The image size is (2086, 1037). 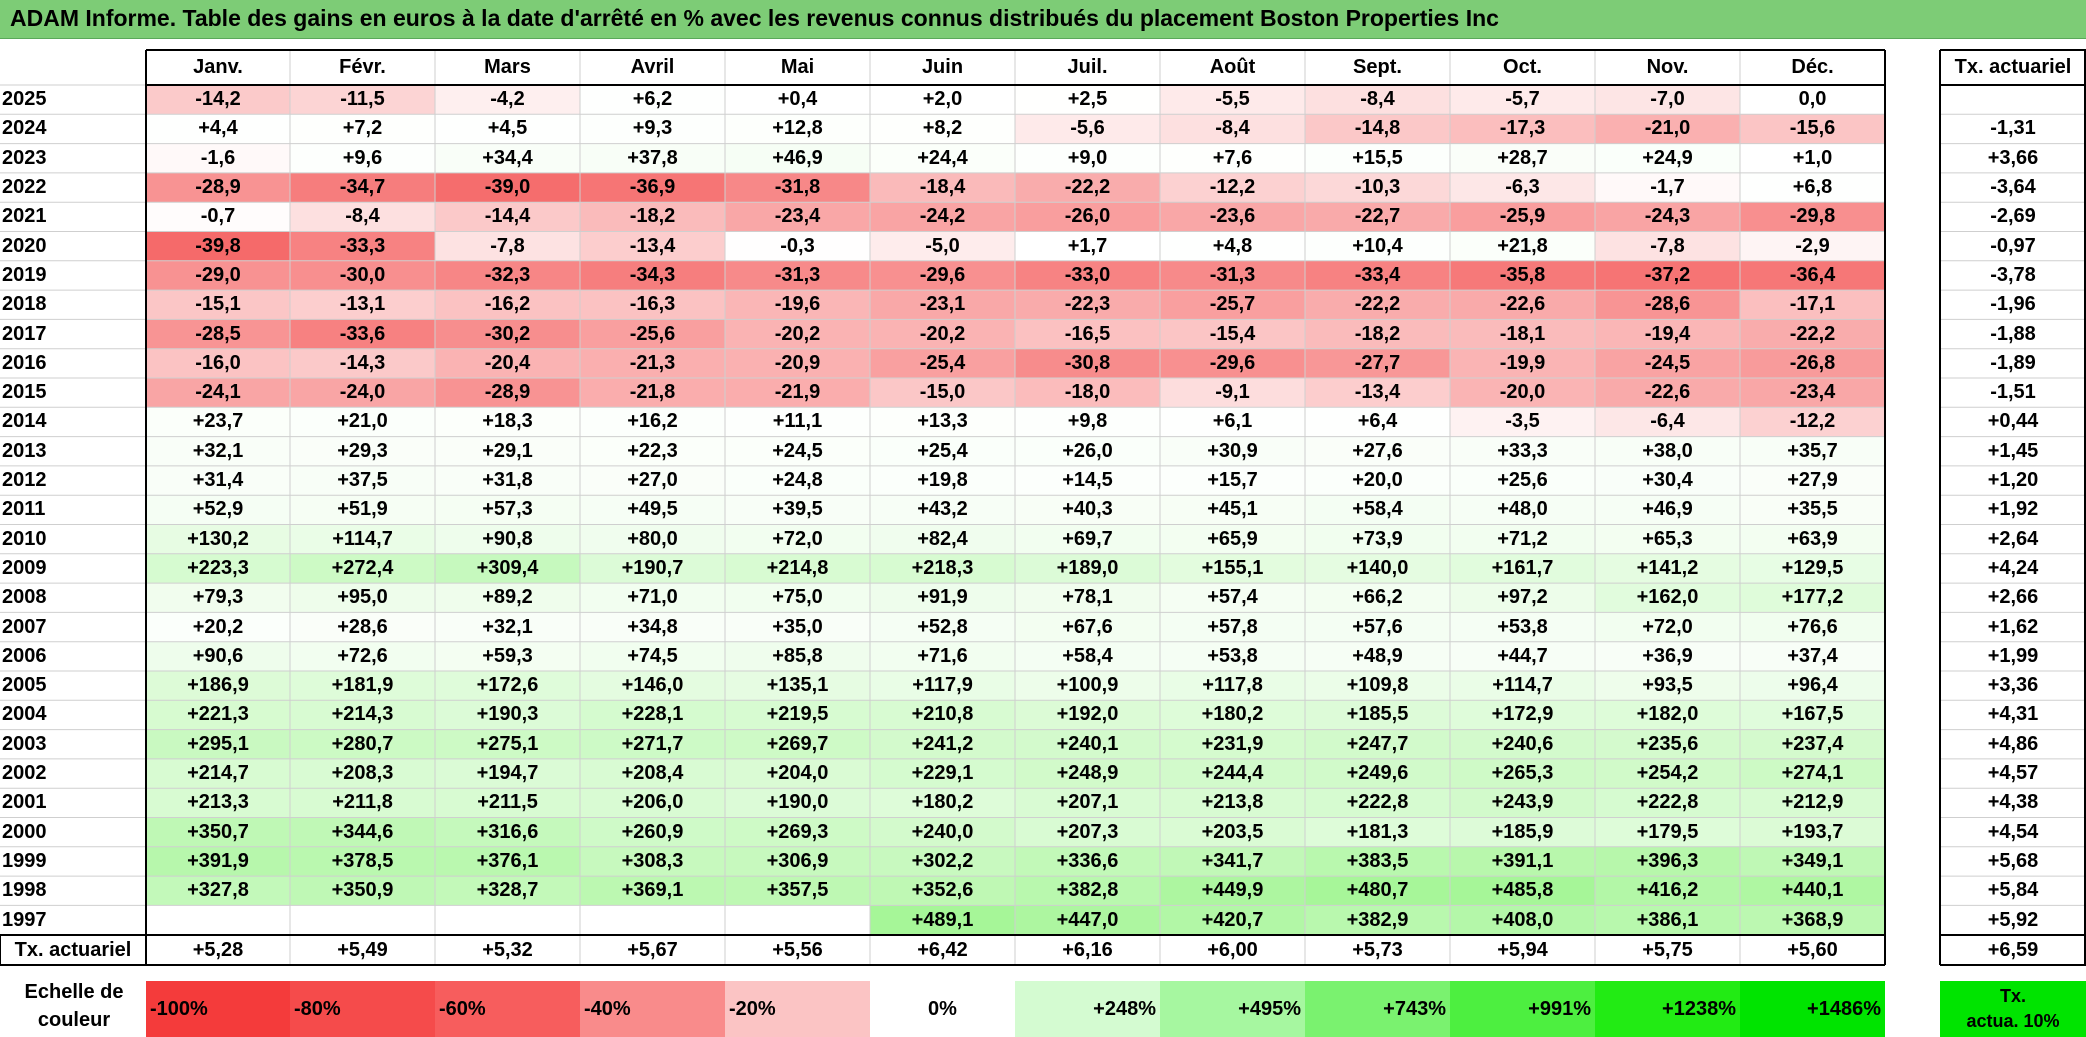 I want to click on table-cell: -13,4, so click(x=1377, y=393).